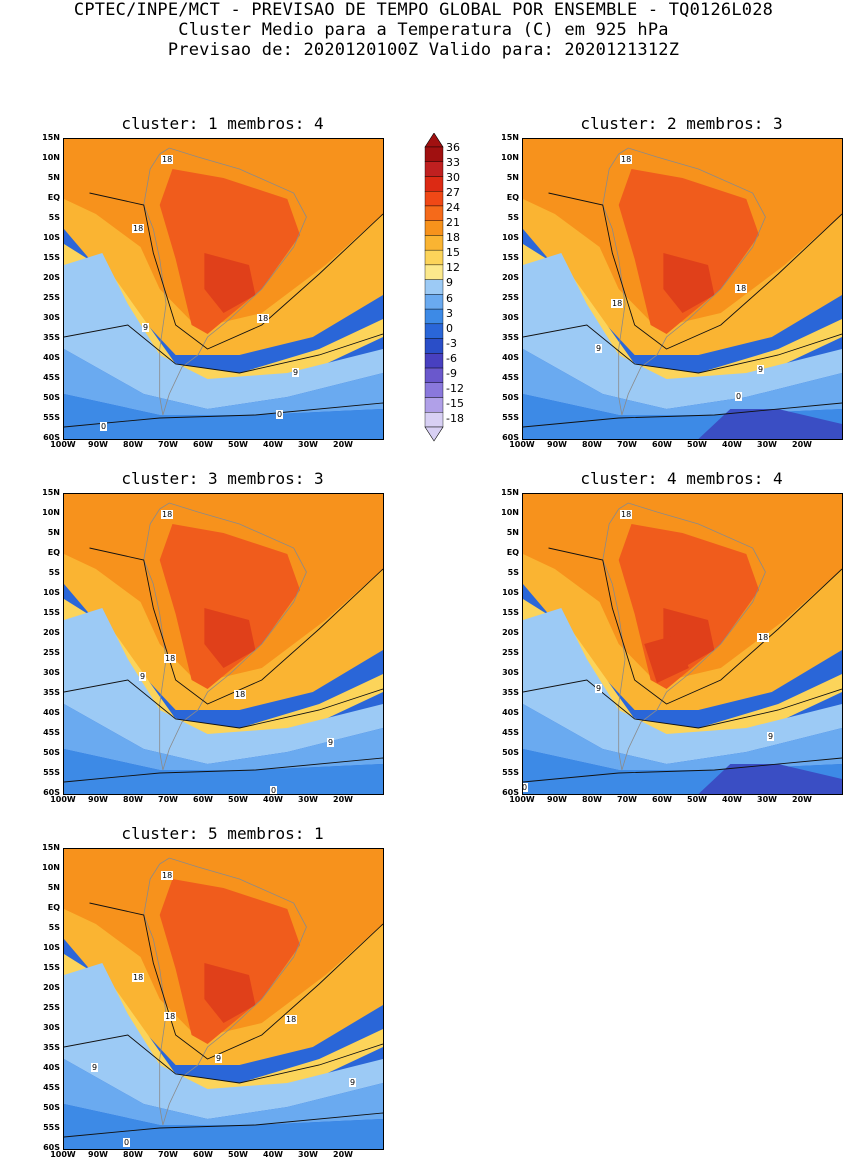 The image size is (847, 1159). What do you see at coordinates (455, 418) in the screenshot?
I see `colorbar-tick-label: -18` at bounding box center [455, 418].